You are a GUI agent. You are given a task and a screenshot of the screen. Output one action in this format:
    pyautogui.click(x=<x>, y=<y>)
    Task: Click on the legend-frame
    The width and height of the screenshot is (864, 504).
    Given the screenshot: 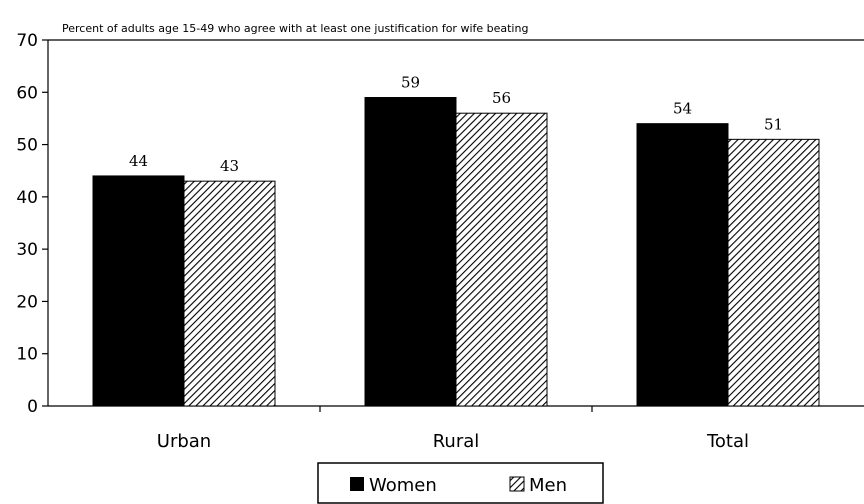 What is the action you would take?
    pyautogui.click(x=460, y=483)
    